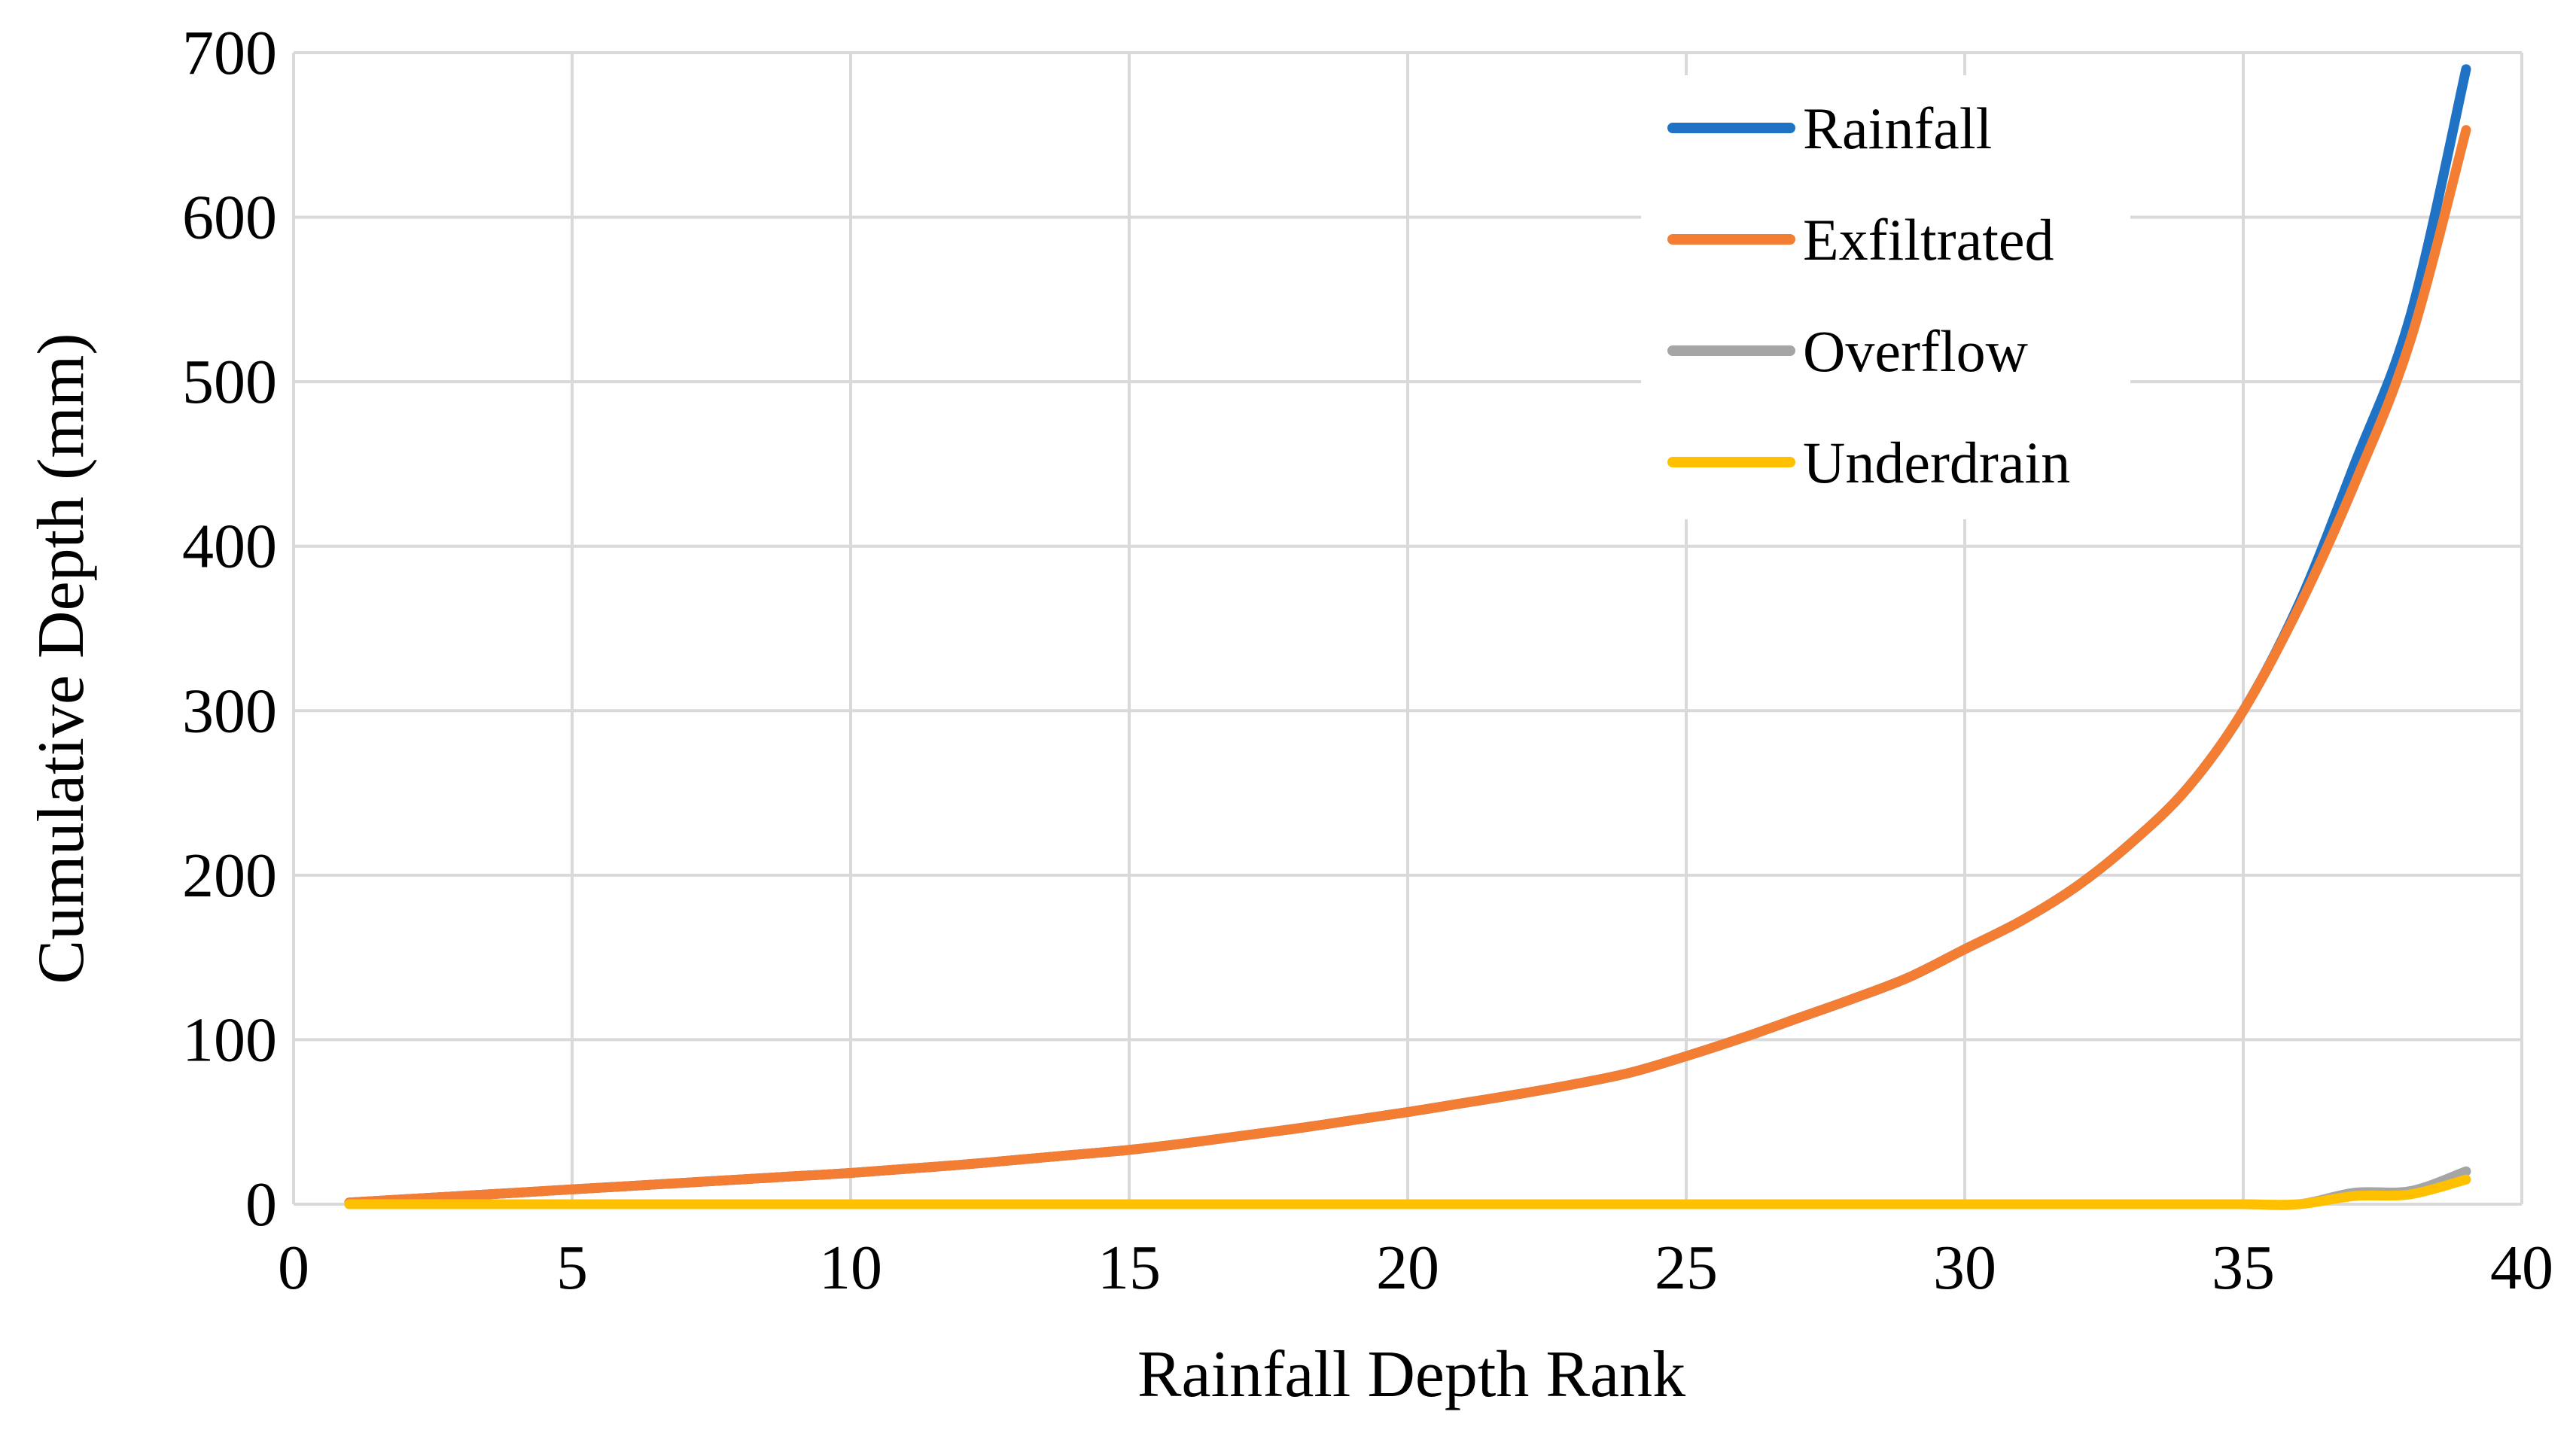  I want to click on legend-label-underdrain: Underdrain, so click(1937, 462).